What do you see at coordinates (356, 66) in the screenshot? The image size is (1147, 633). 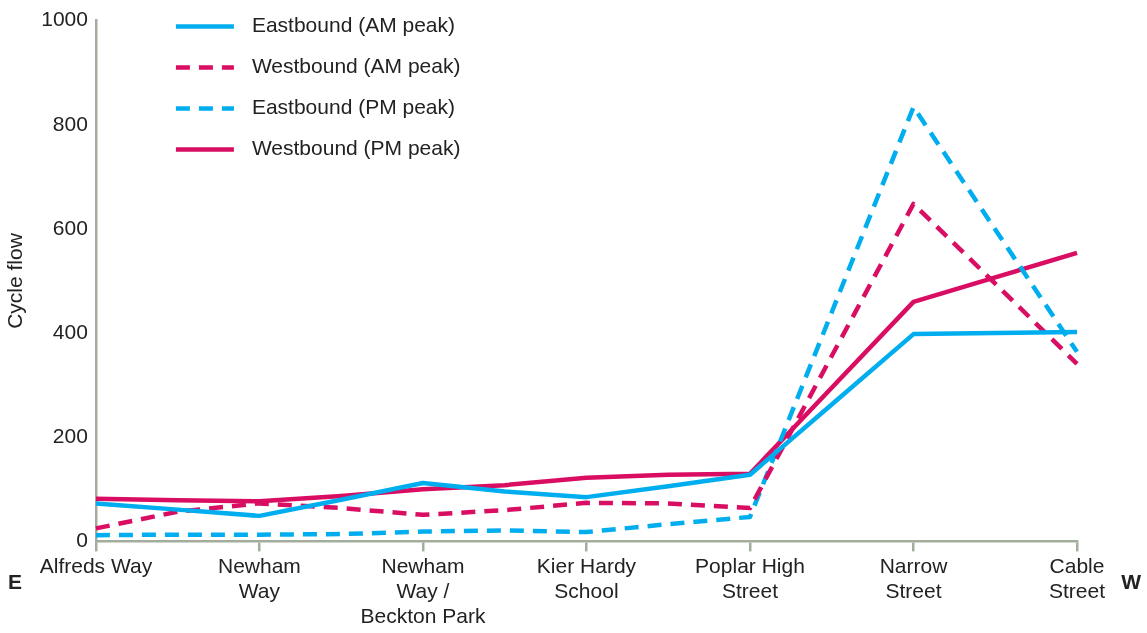 I see `legend-label: Westbound (AM peak)` at bounding box center [356, 66].